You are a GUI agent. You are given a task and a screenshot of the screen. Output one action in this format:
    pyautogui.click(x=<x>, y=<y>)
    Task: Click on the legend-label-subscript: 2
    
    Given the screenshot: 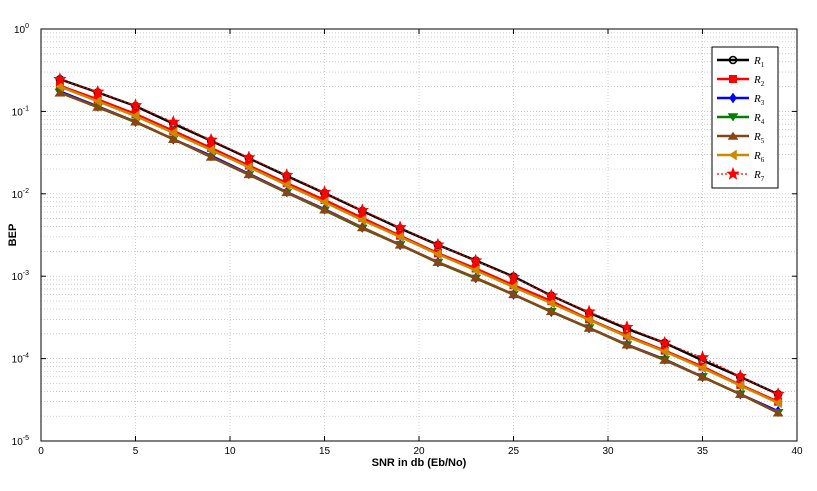 What is the action you would take?
    pyautogui.click(x=763, y=84)
    